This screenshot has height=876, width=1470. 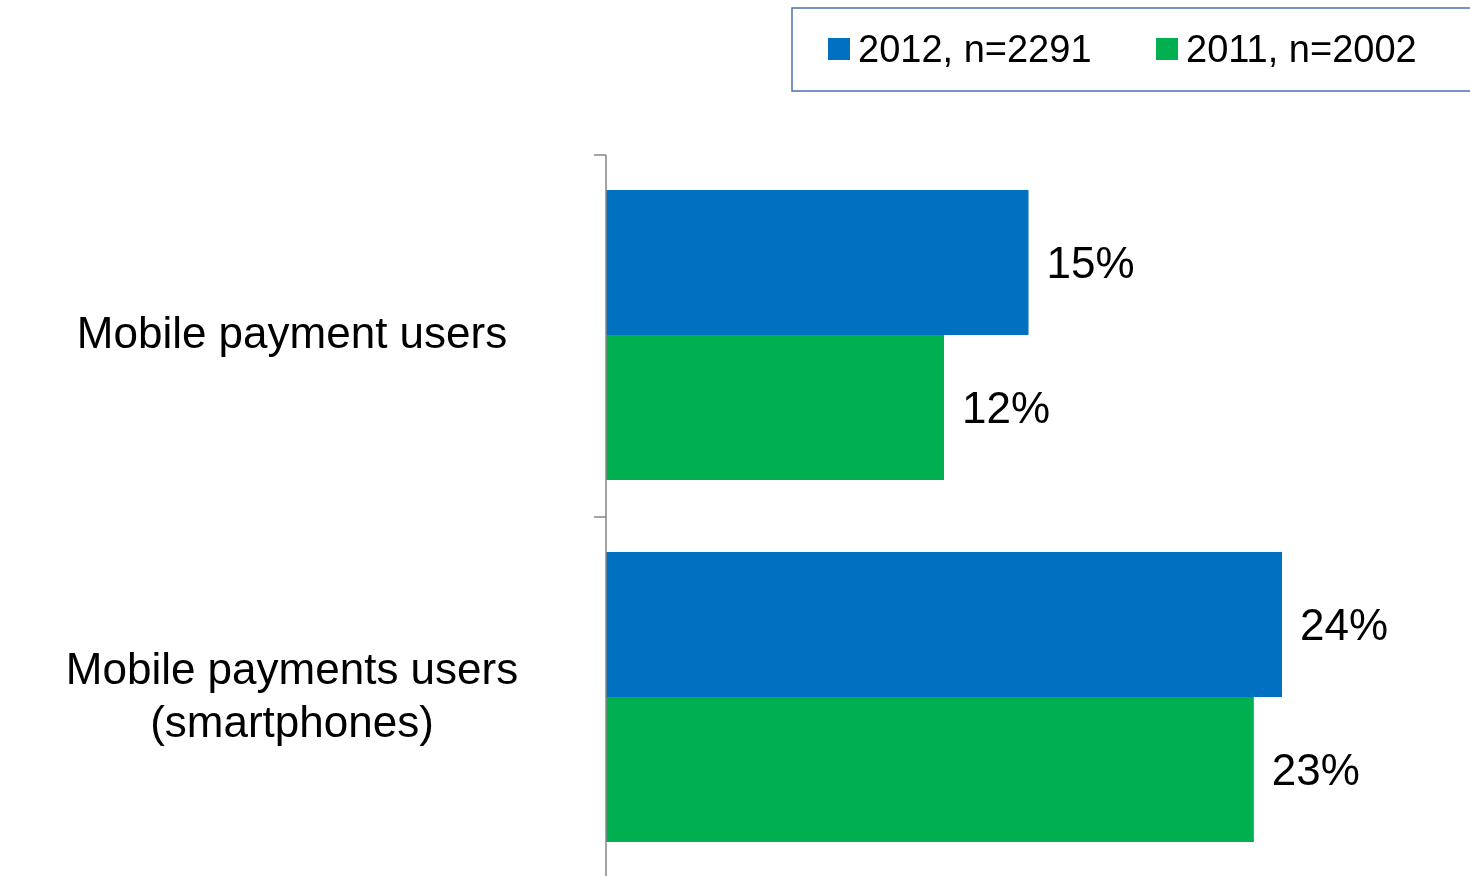 I want to click on data-label: 24%, so click(x=1344, y=624).